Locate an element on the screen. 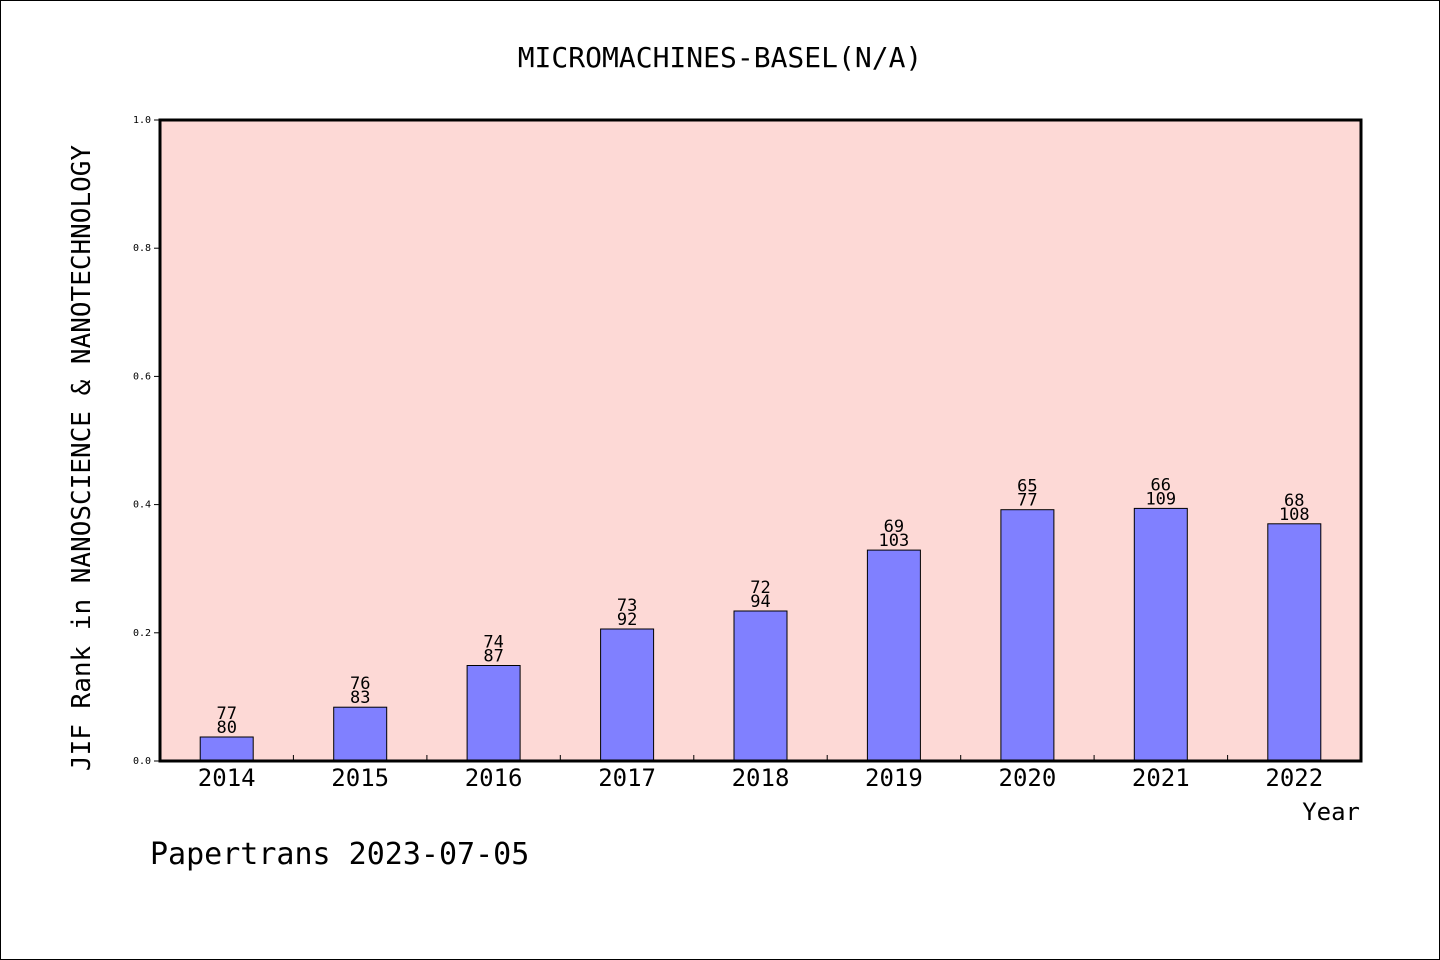 The width and height of the screenshot is (1440, 960). bar-rank-label-2015: 76 is located at coordinates (360, 684).